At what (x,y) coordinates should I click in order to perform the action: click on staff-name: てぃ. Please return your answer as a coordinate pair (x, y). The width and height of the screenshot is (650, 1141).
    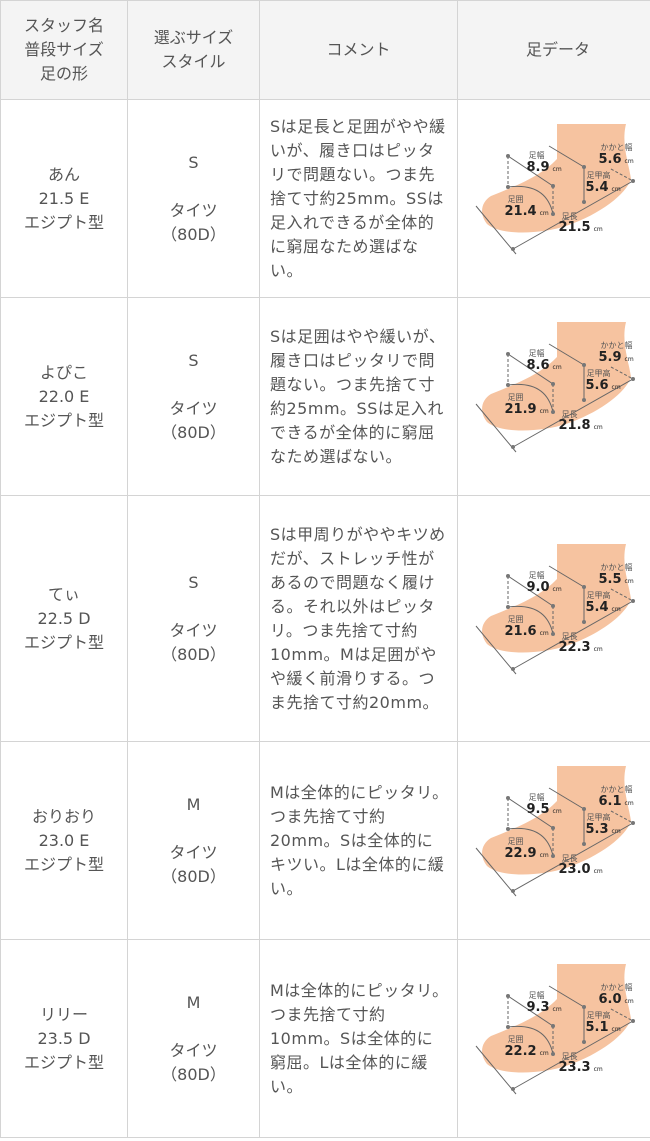
    Looking at the image, I should click on (63, 594).